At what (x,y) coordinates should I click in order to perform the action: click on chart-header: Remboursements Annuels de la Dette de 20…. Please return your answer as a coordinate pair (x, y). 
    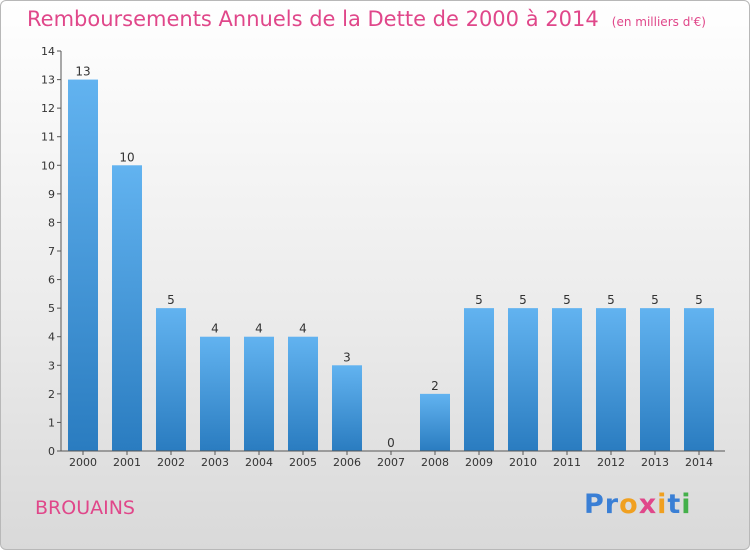
    Looking at the image, I should click on (366, 19).